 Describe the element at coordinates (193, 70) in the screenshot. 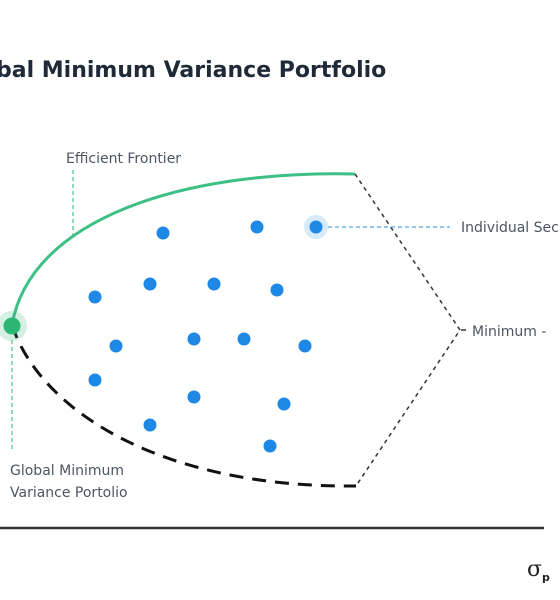

I see `diagram-title: bal Minimum Variance Portfolio` at that location.